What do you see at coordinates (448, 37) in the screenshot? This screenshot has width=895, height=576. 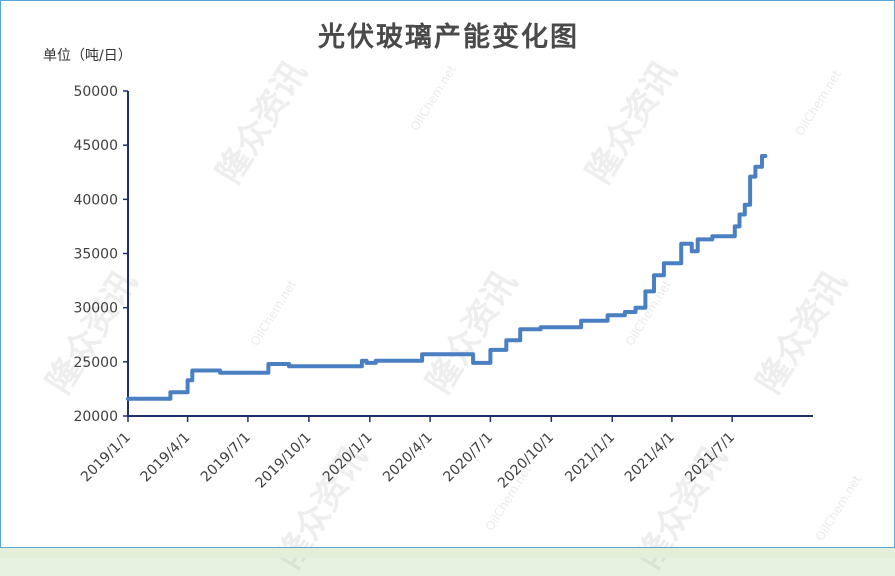 I see `chart-title: 光伏玻璃产能变化图` at bounding box center [448, 37].